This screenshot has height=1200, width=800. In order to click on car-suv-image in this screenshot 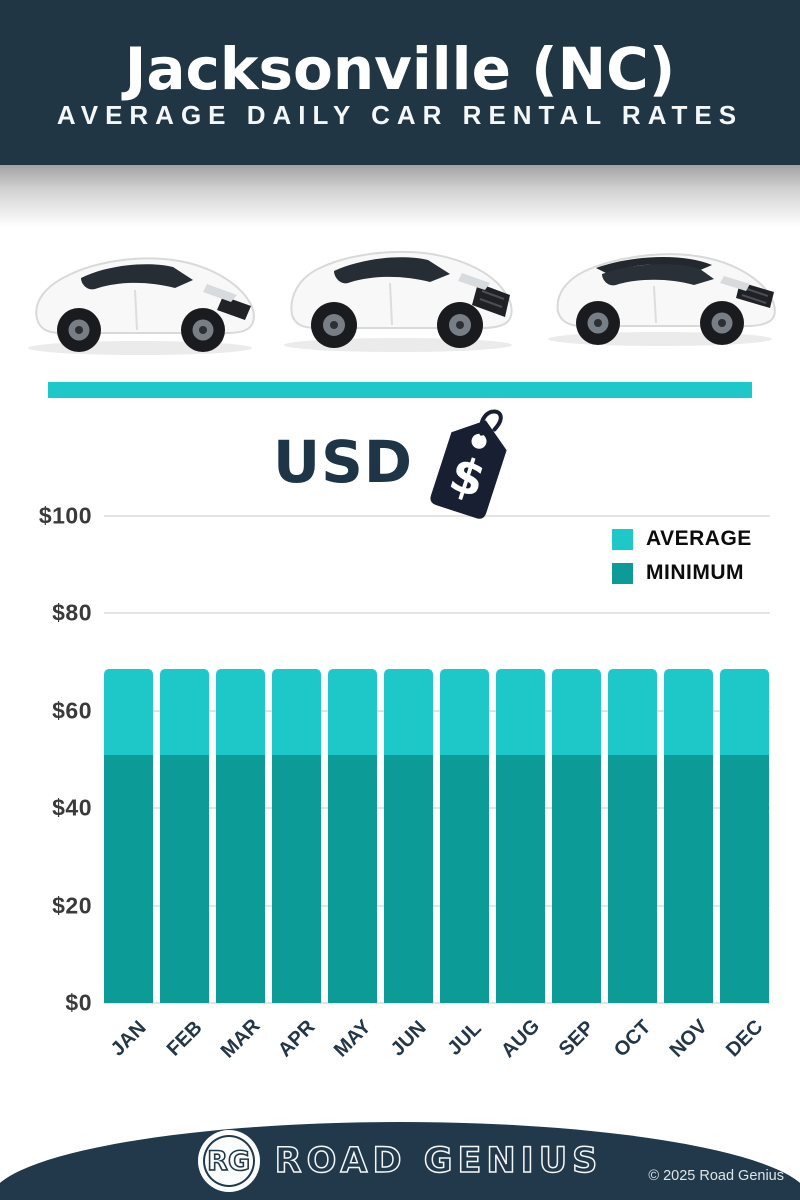, I will do `click(398, 301)`.